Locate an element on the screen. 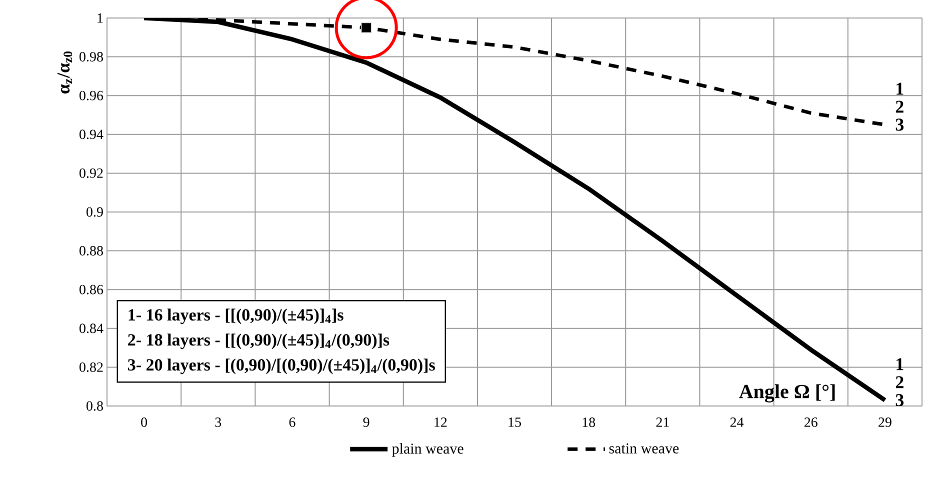  x-tick-label: 6 is located at coordinates (292, 422).